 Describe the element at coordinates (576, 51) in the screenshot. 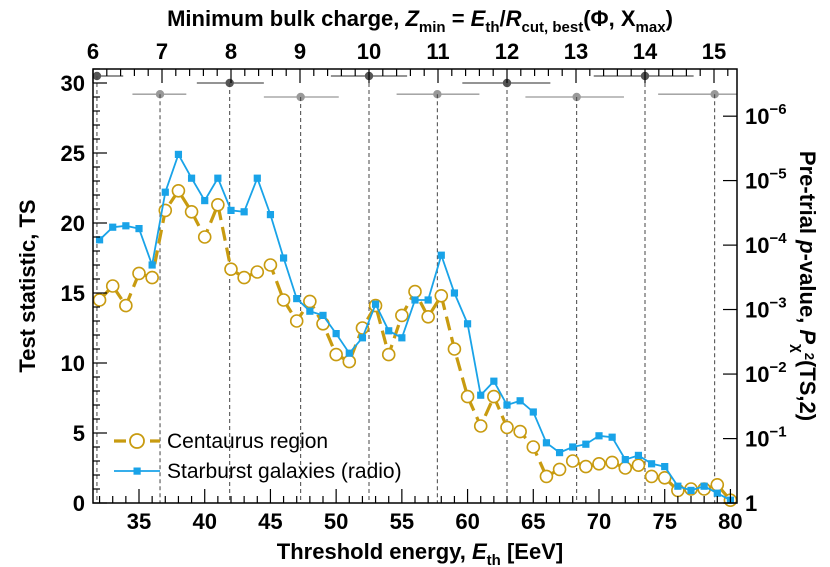

I see `top-tick-label-13: 13` at that location.